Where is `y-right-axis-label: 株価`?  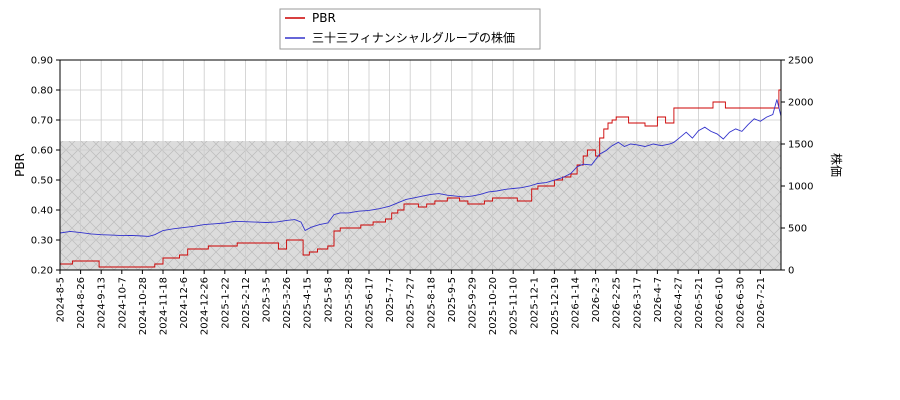 y-right-axis-label: 株価 is located at coordinates (836, 165).